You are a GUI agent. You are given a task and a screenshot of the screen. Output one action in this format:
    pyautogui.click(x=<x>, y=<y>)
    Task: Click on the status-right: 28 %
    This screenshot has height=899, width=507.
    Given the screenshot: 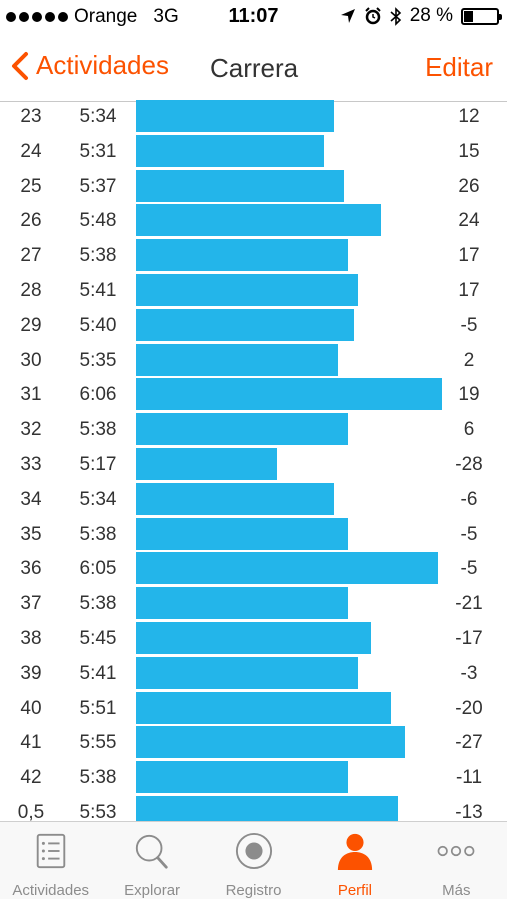 What is the action you would take?
    pyautogui.click(x=421, y=16)
    